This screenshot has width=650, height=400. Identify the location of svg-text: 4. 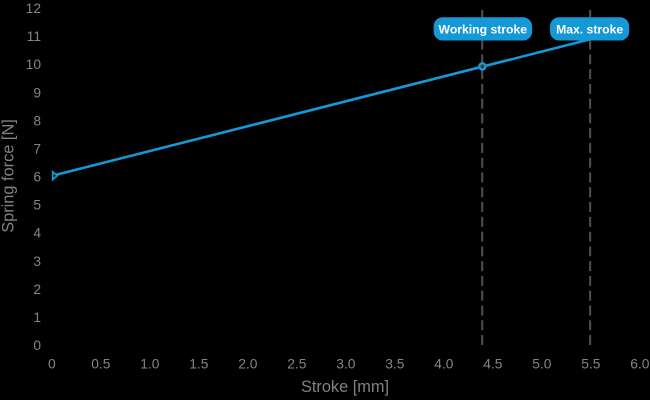
(37, 233).